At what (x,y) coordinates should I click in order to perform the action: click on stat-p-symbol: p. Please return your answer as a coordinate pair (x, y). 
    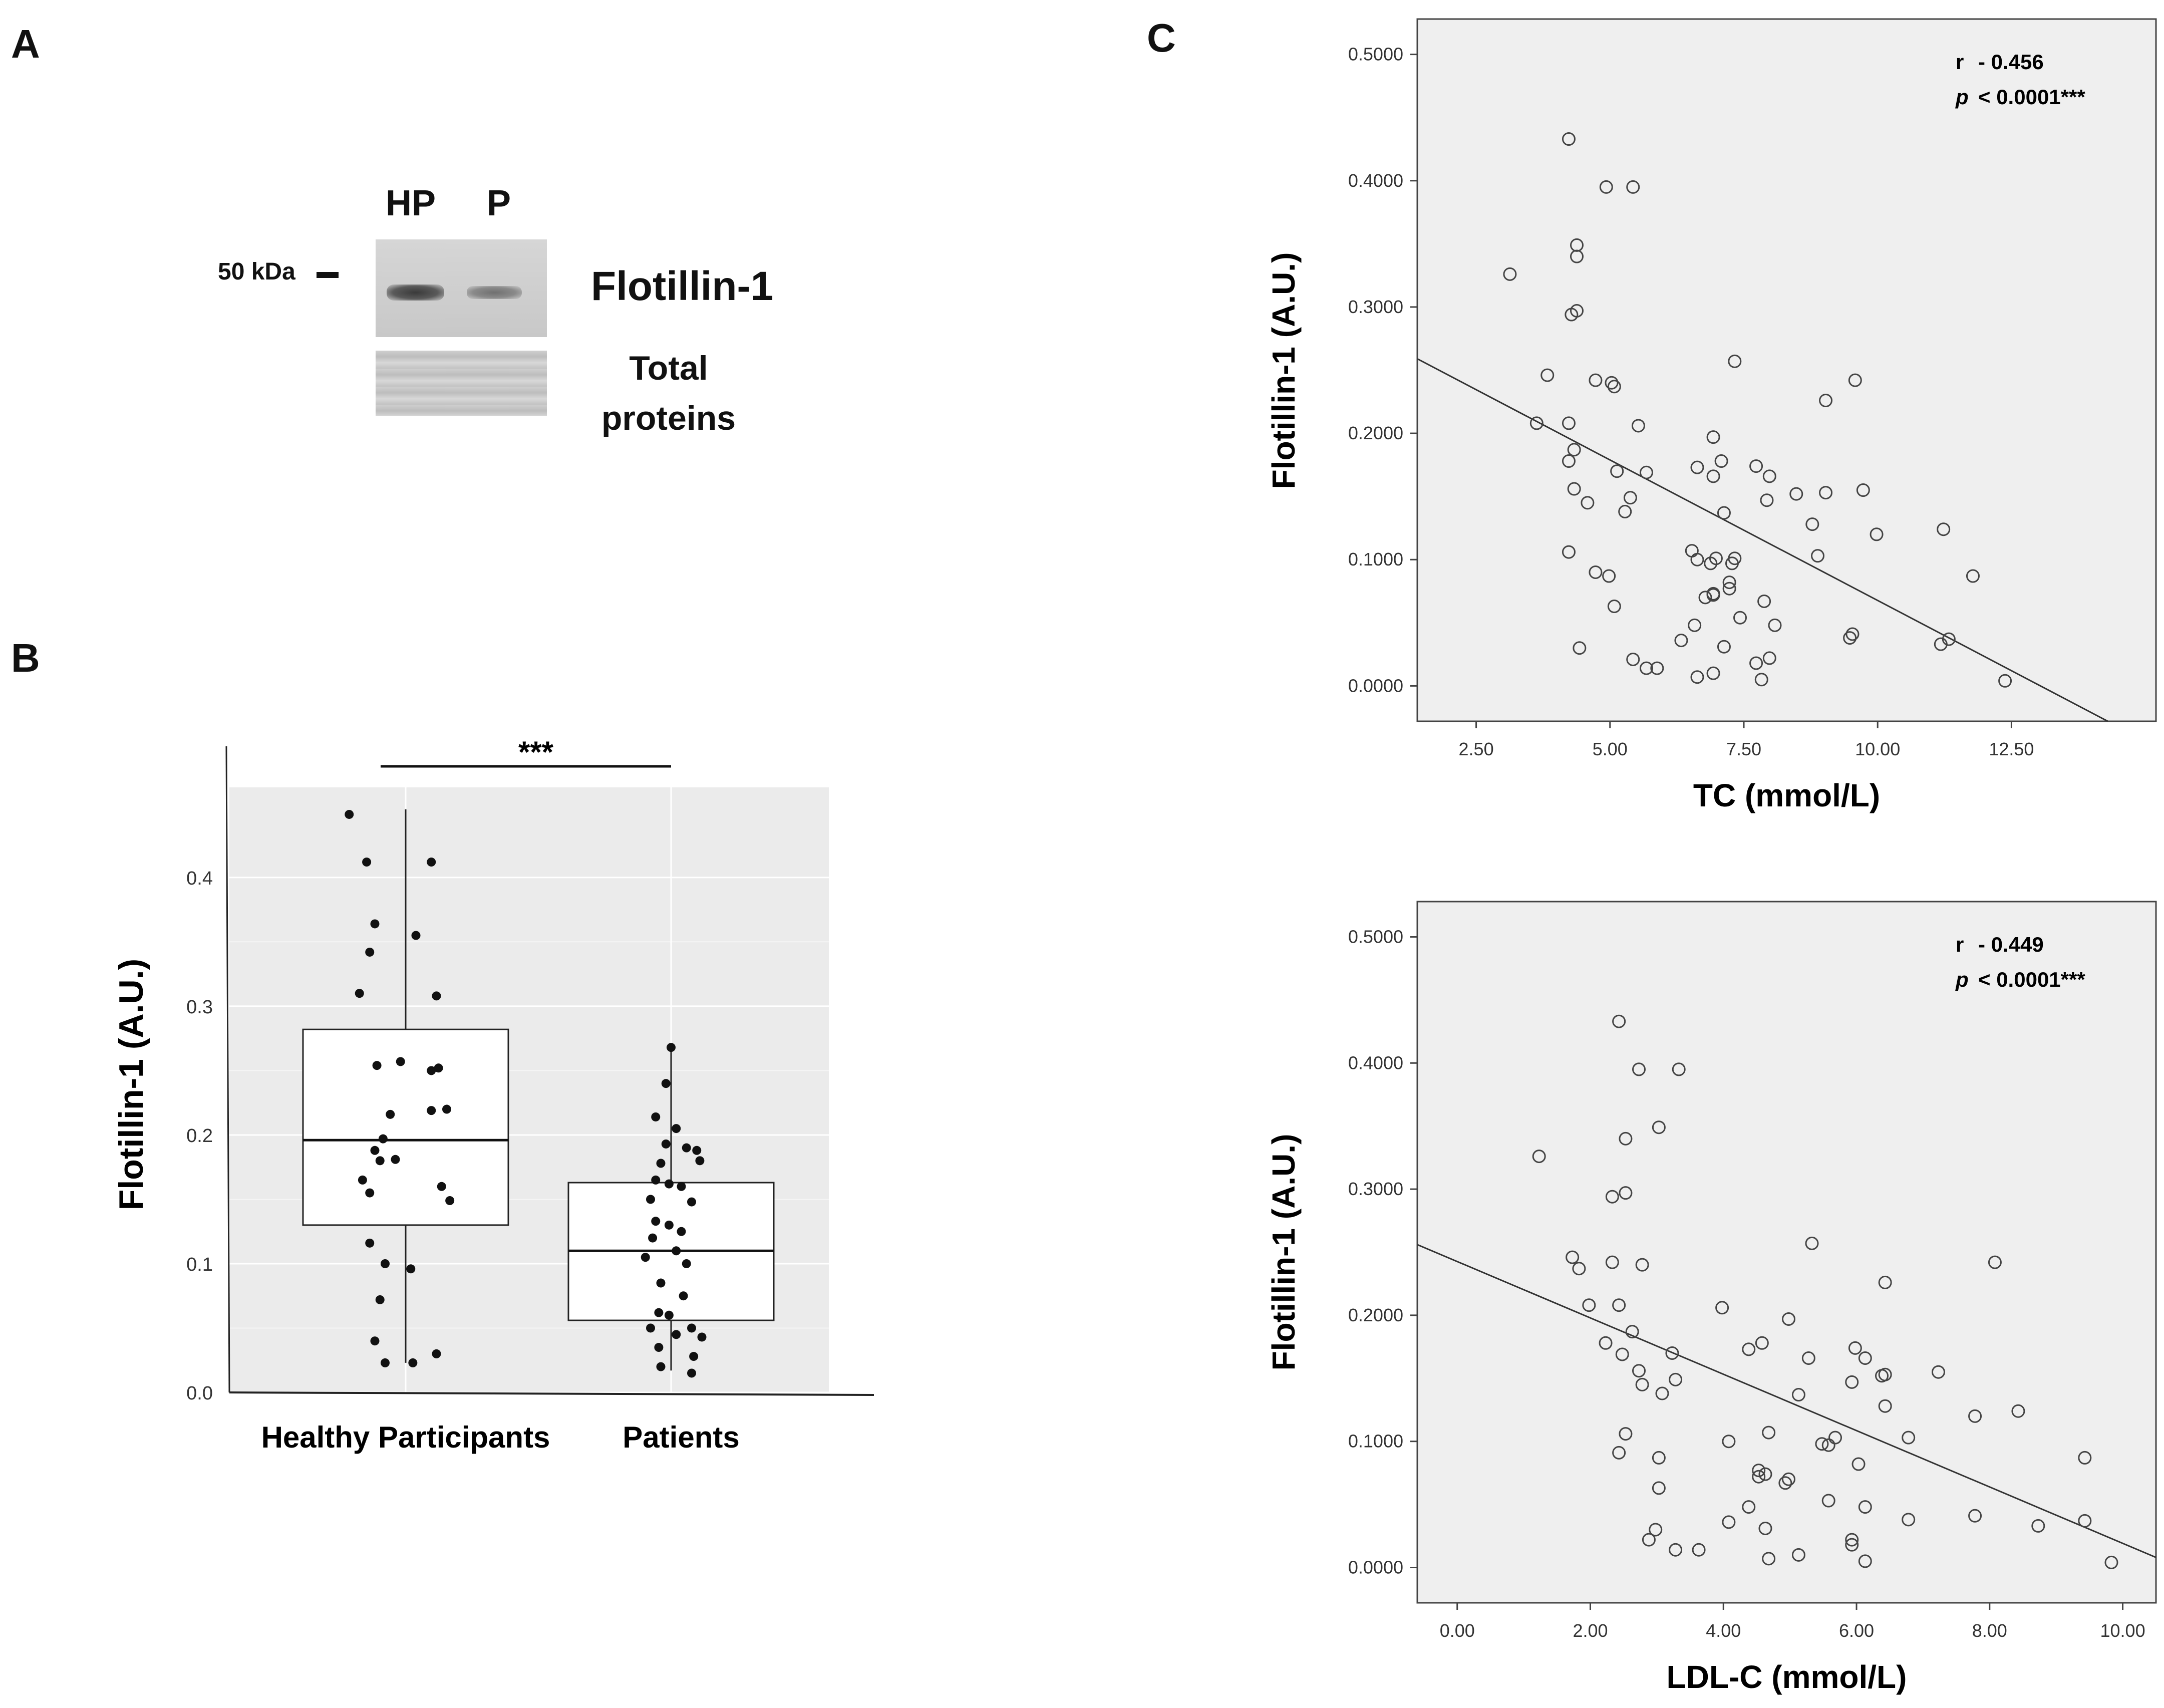
    Looking at the image, I should click on (1962, 97).